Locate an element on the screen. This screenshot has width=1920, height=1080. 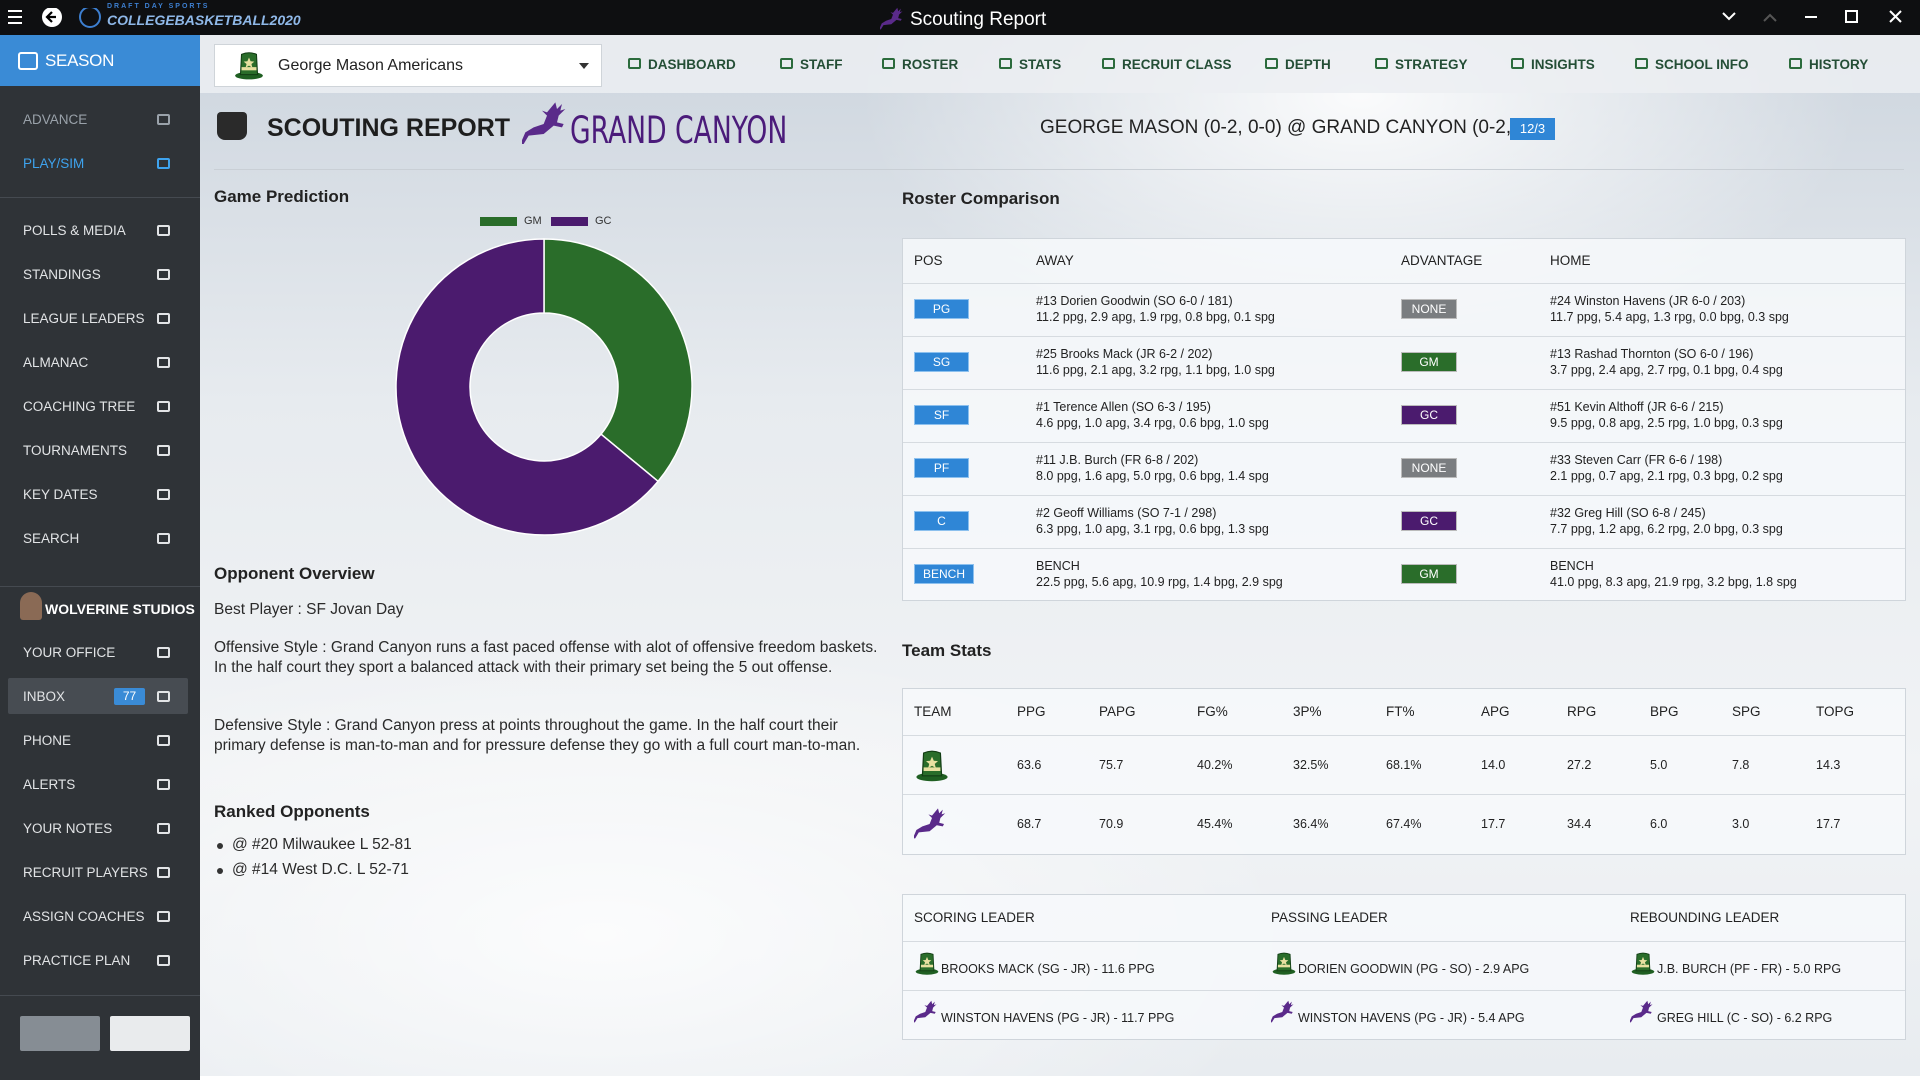
position-badge: SF is located at coordinates (941, 415).